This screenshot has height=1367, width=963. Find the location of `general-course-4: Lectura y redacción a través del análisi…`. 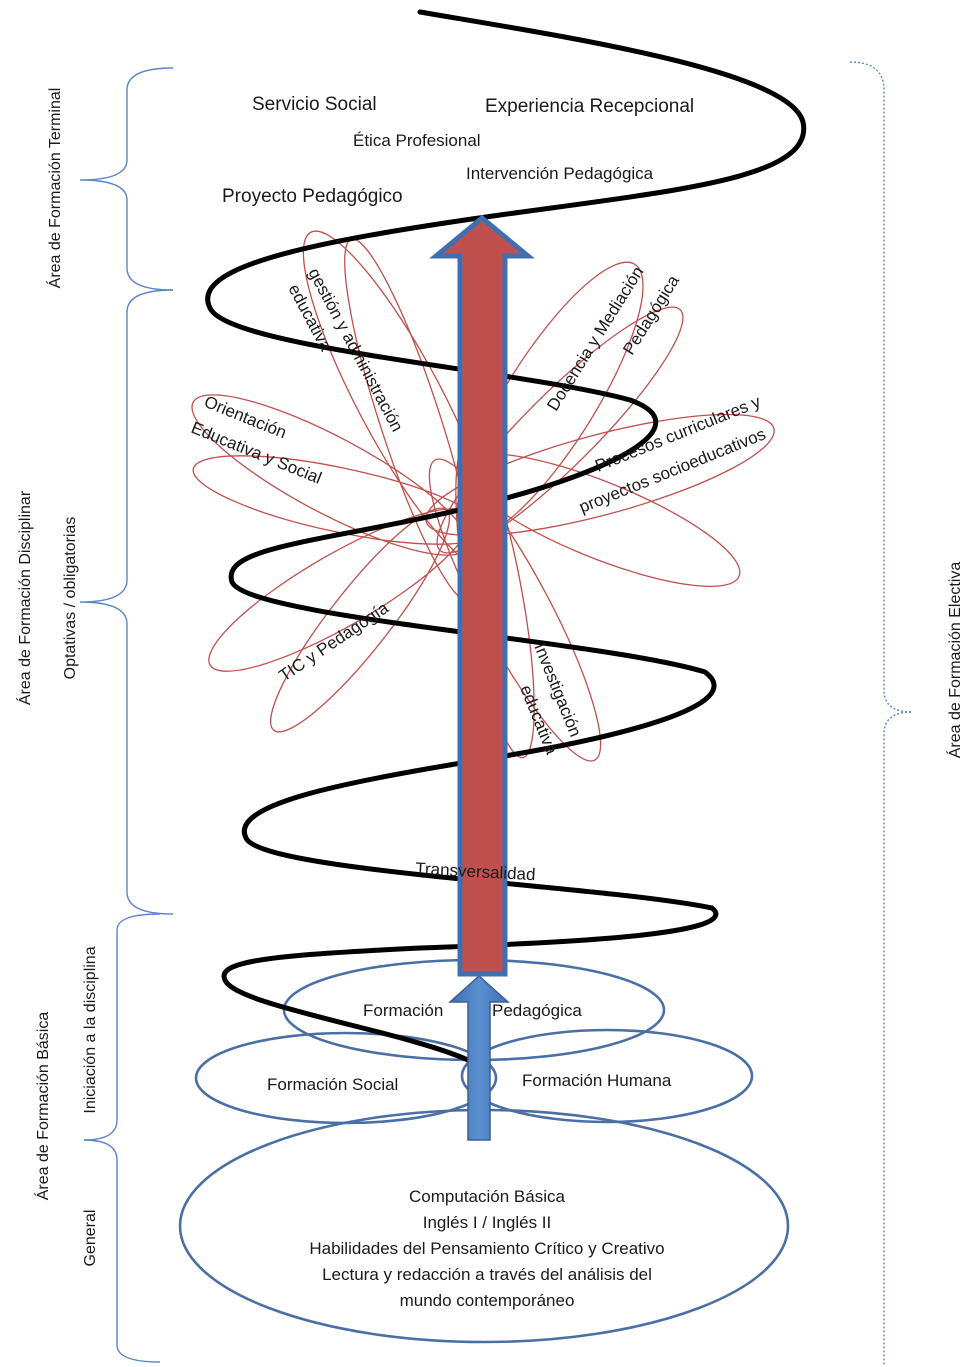

general-course-4: Lectura y redacción a través del análisi… is located at coordinates (487, 1274).